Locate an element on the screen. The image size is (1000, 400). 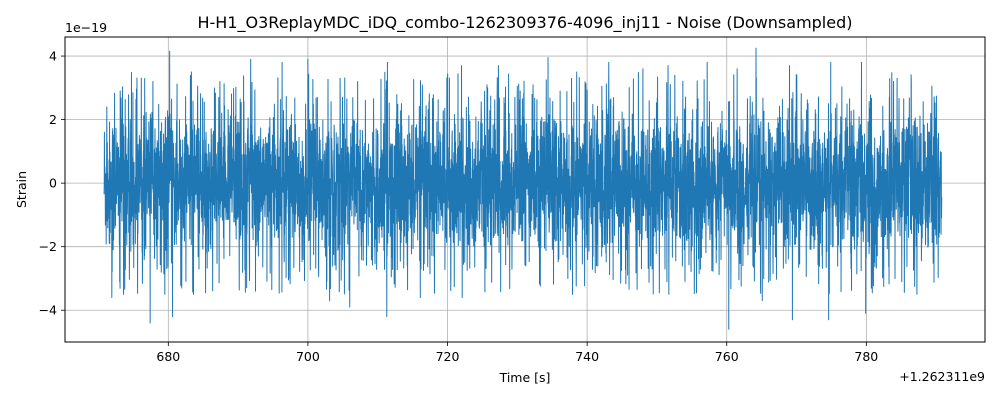
x-tick-label: 720 is located at coordinates (448, 356).